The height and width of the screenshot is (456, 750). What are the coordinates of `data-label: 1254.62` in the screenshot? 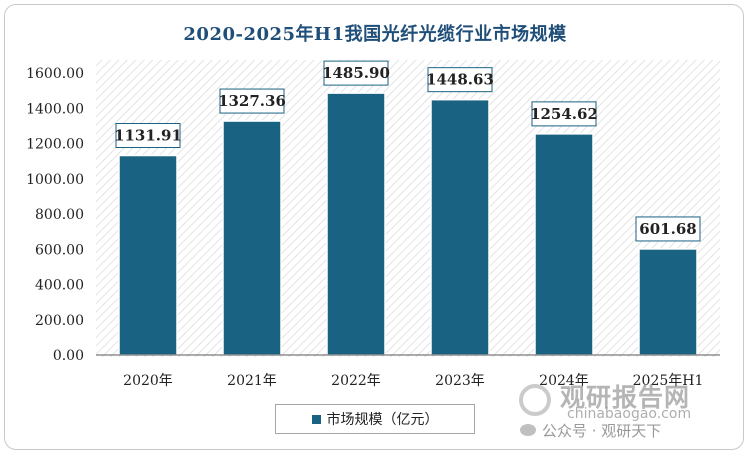 It's located at (564, 114).